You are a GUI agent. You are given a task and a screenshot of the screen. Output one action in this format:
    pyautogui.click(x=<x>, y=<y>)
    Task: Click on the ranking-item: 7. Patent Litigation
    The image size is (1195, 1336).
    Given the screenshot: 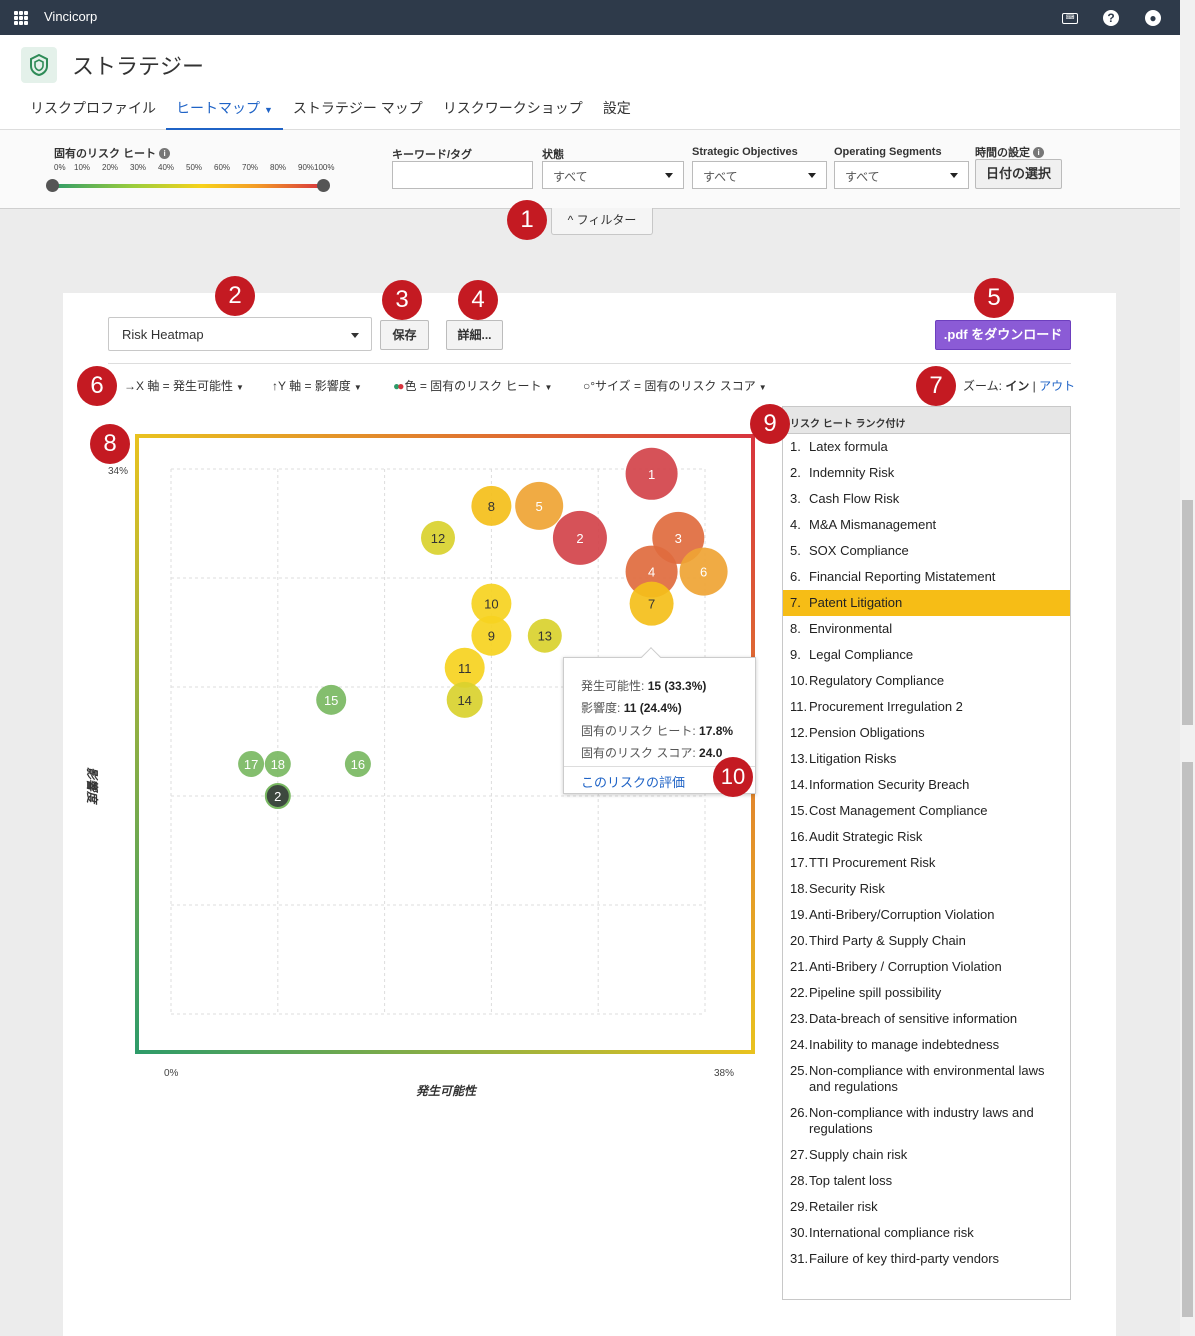 What is the action you would take?
    pyautogui.click(x=926, y=603)
    